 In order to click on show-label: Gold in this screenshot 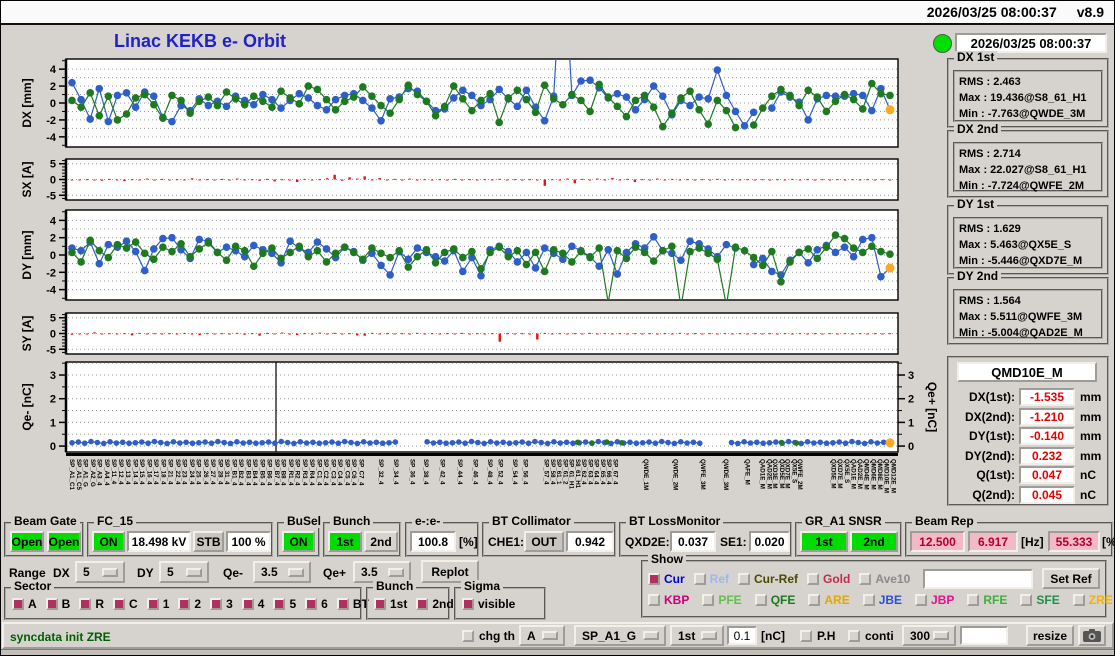, I will do `click(837, 578)`.